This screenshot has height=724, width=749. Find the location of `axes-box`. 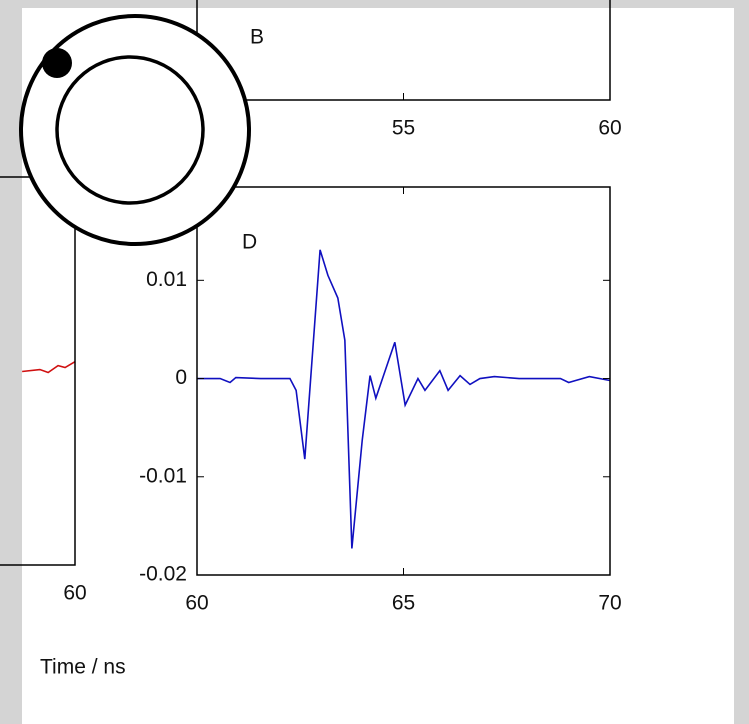

axes-box is located at coordinates (38, 371).